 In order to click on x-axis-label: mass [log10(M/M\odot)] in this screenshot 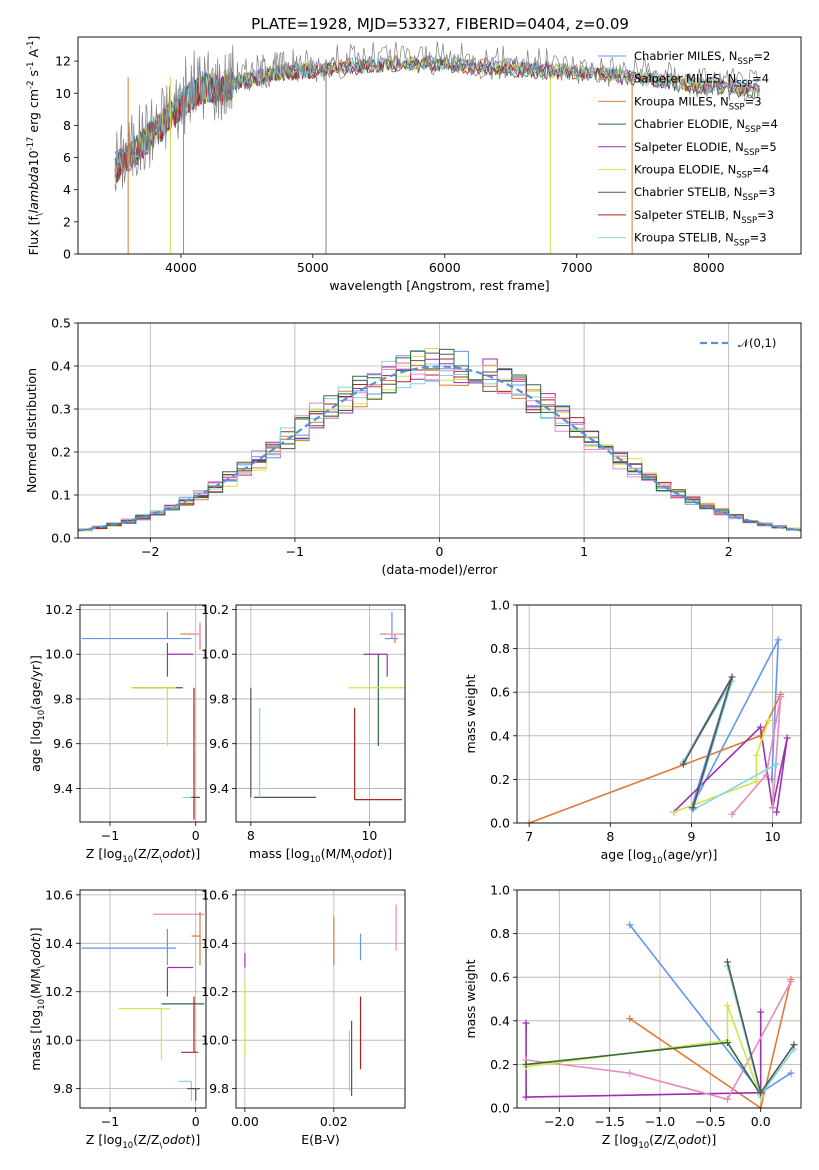, I will do `click(320, 855)`.